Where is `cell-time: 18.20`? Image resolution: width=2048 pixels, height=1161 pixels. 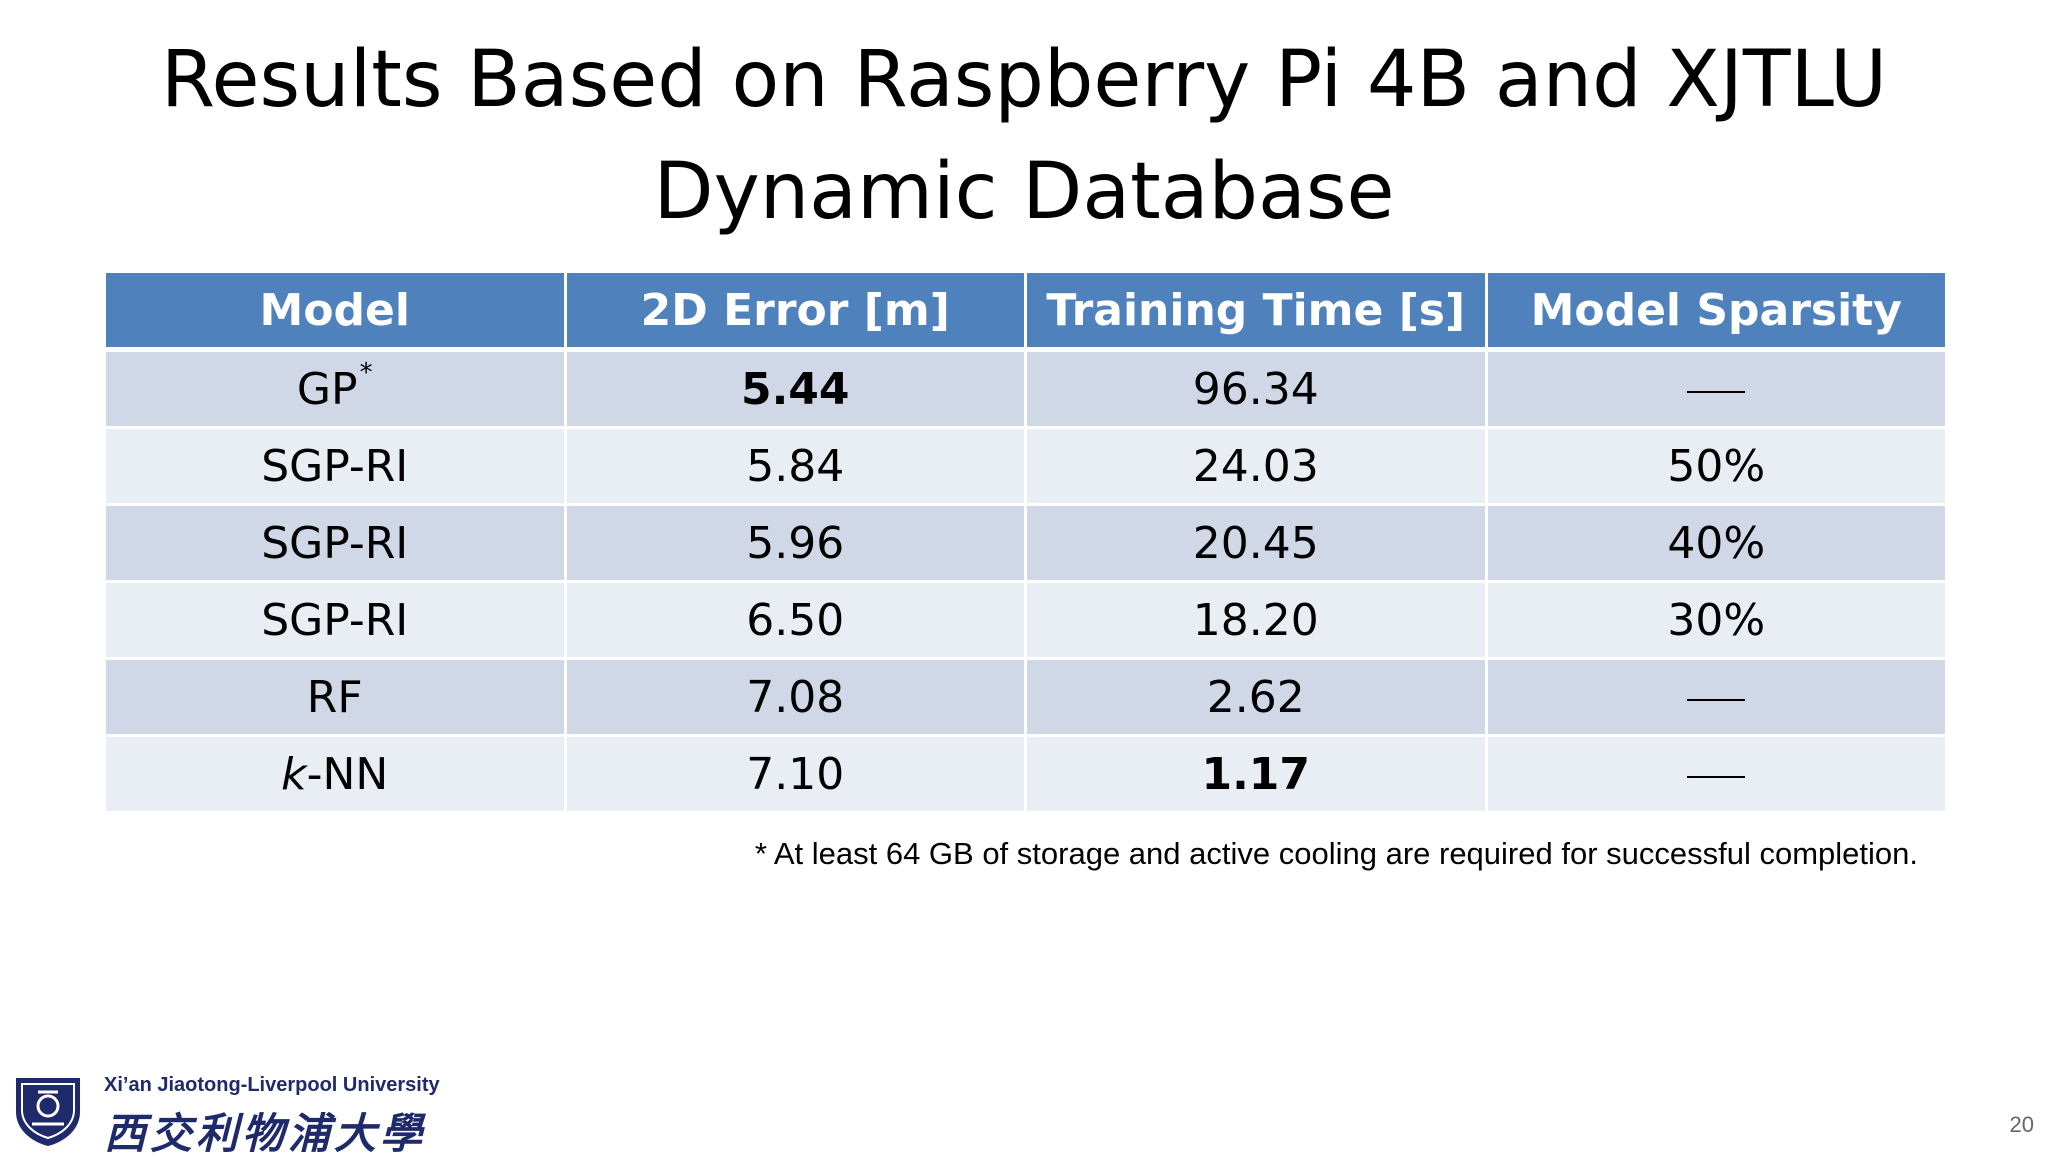 cell-time: 18.20 is located at coordinates (1256, 620).